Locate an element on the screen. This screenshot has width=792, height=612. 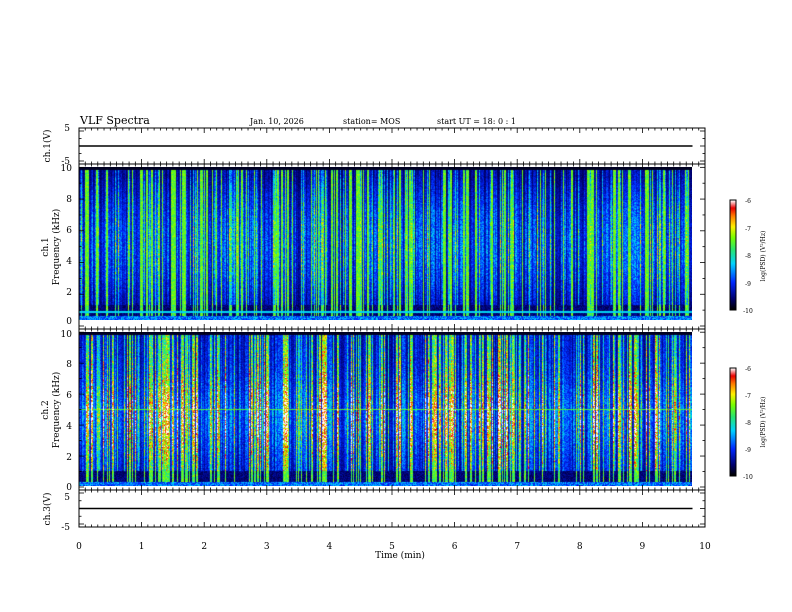
x-tick-label: 10 is located at coordinates (705, 547).